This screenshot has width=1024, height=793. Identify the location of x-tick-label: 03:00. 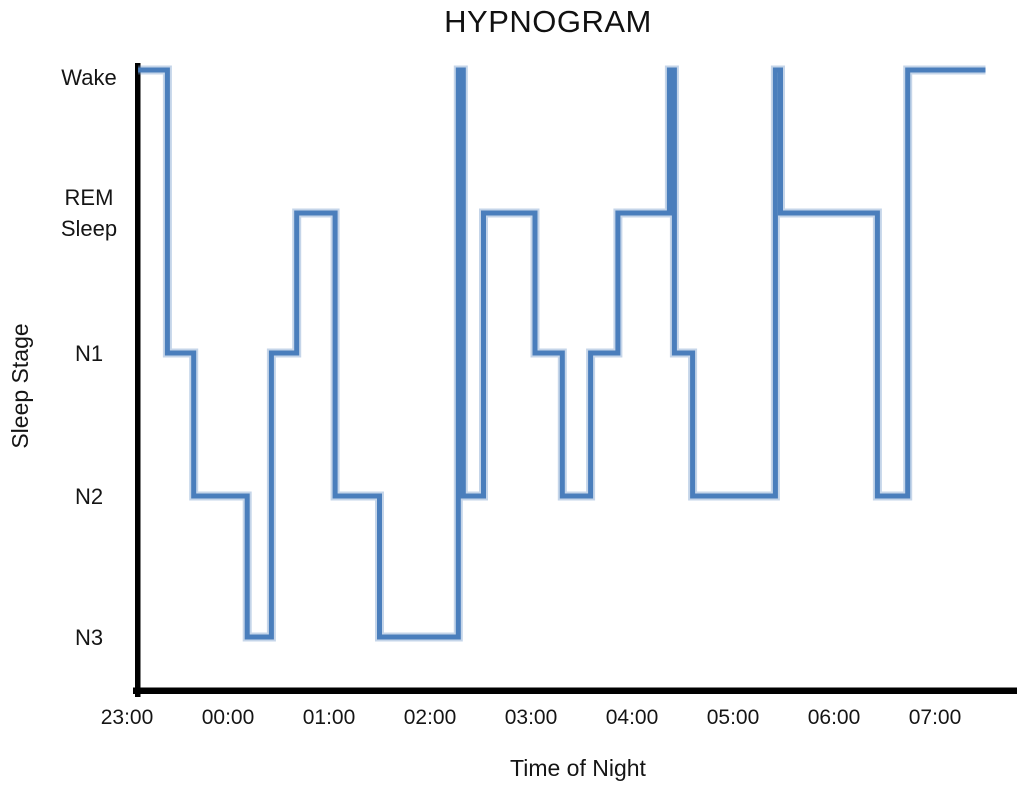
(531, 717).